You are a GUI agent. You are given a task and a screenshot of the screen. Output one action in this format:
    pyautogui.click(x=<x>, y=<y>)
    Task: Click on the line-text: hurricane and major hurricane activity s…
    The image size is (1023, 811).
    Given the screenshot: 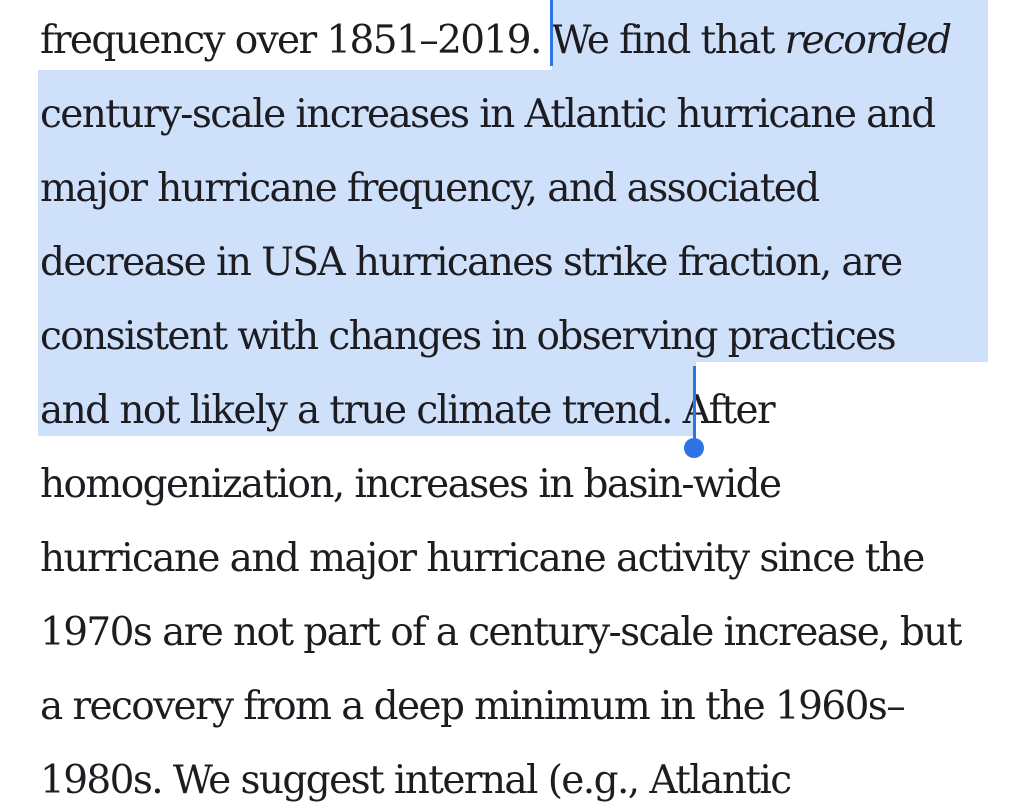 What is the action you would take?
    pyautogui.click(x=482, y=558)
    